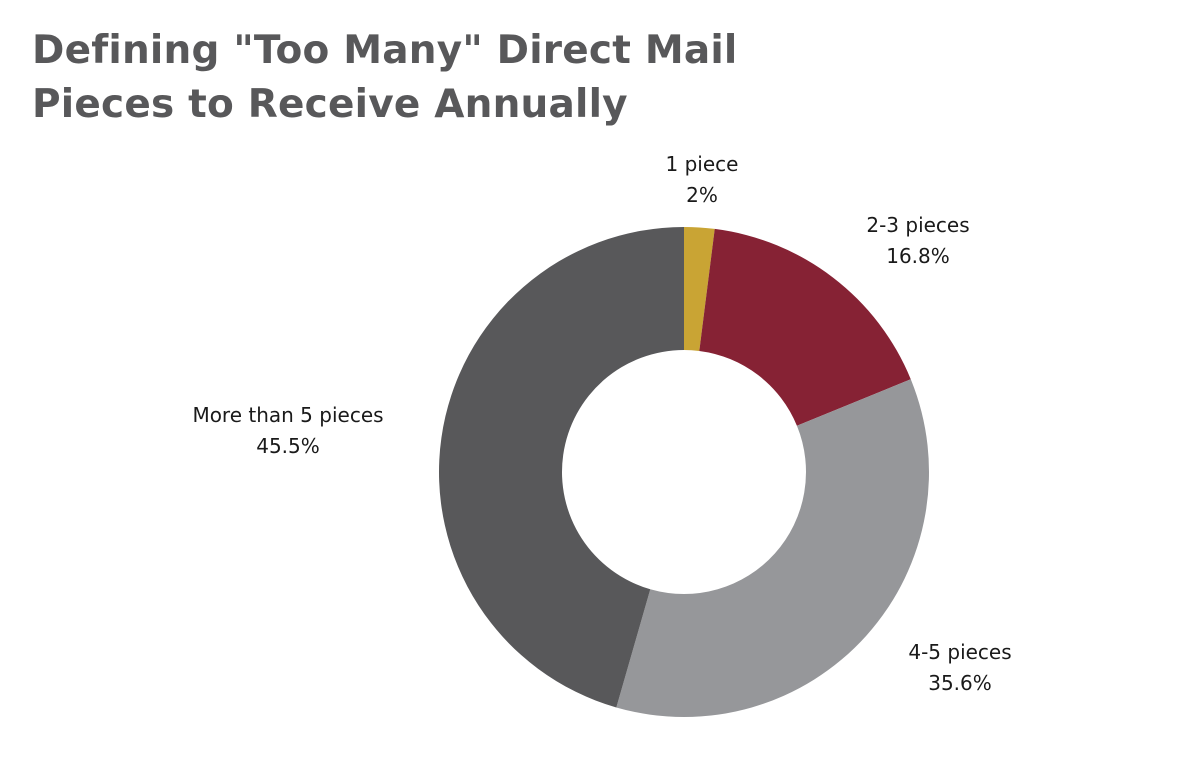 Image resolution: width=1200 pixels, height=768 pixels. I want to click on slice-category-label-3: 4-5 pieces, so click(959, 652).